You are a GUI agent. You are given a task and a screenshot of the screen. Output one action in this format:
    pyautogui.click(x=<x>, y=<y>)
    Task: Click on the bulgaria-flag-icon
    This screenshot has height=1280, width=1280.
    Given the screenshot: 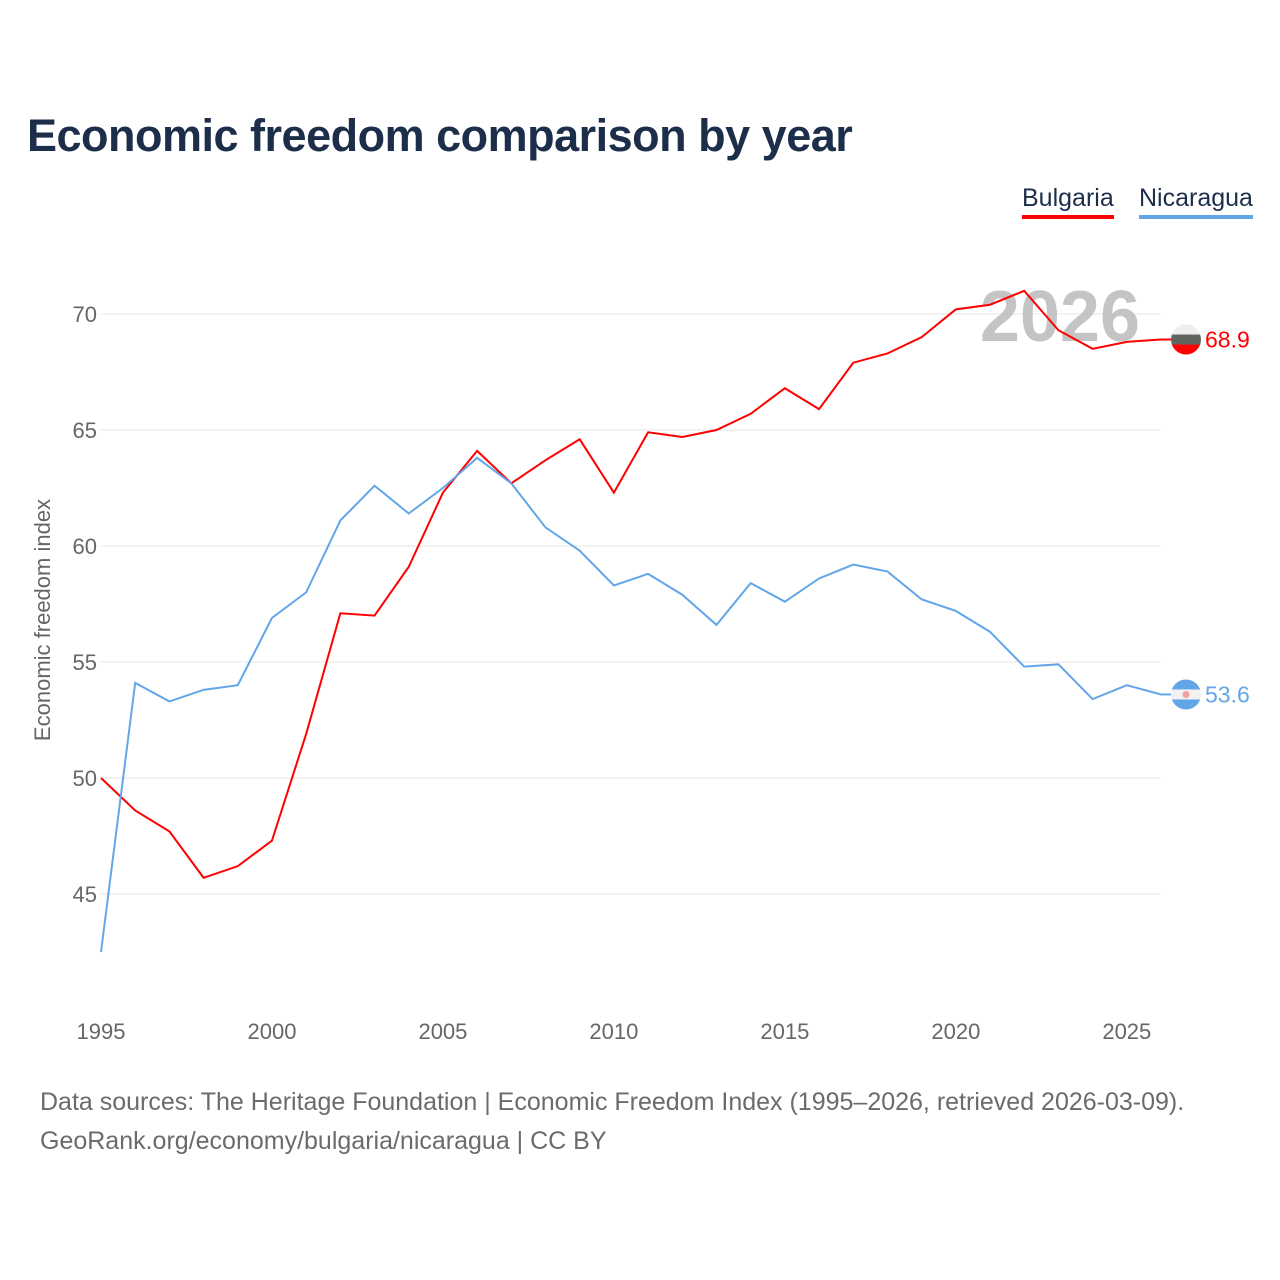 What is the action you would take?
    pyautogui.click(x=1186, y=339)
    